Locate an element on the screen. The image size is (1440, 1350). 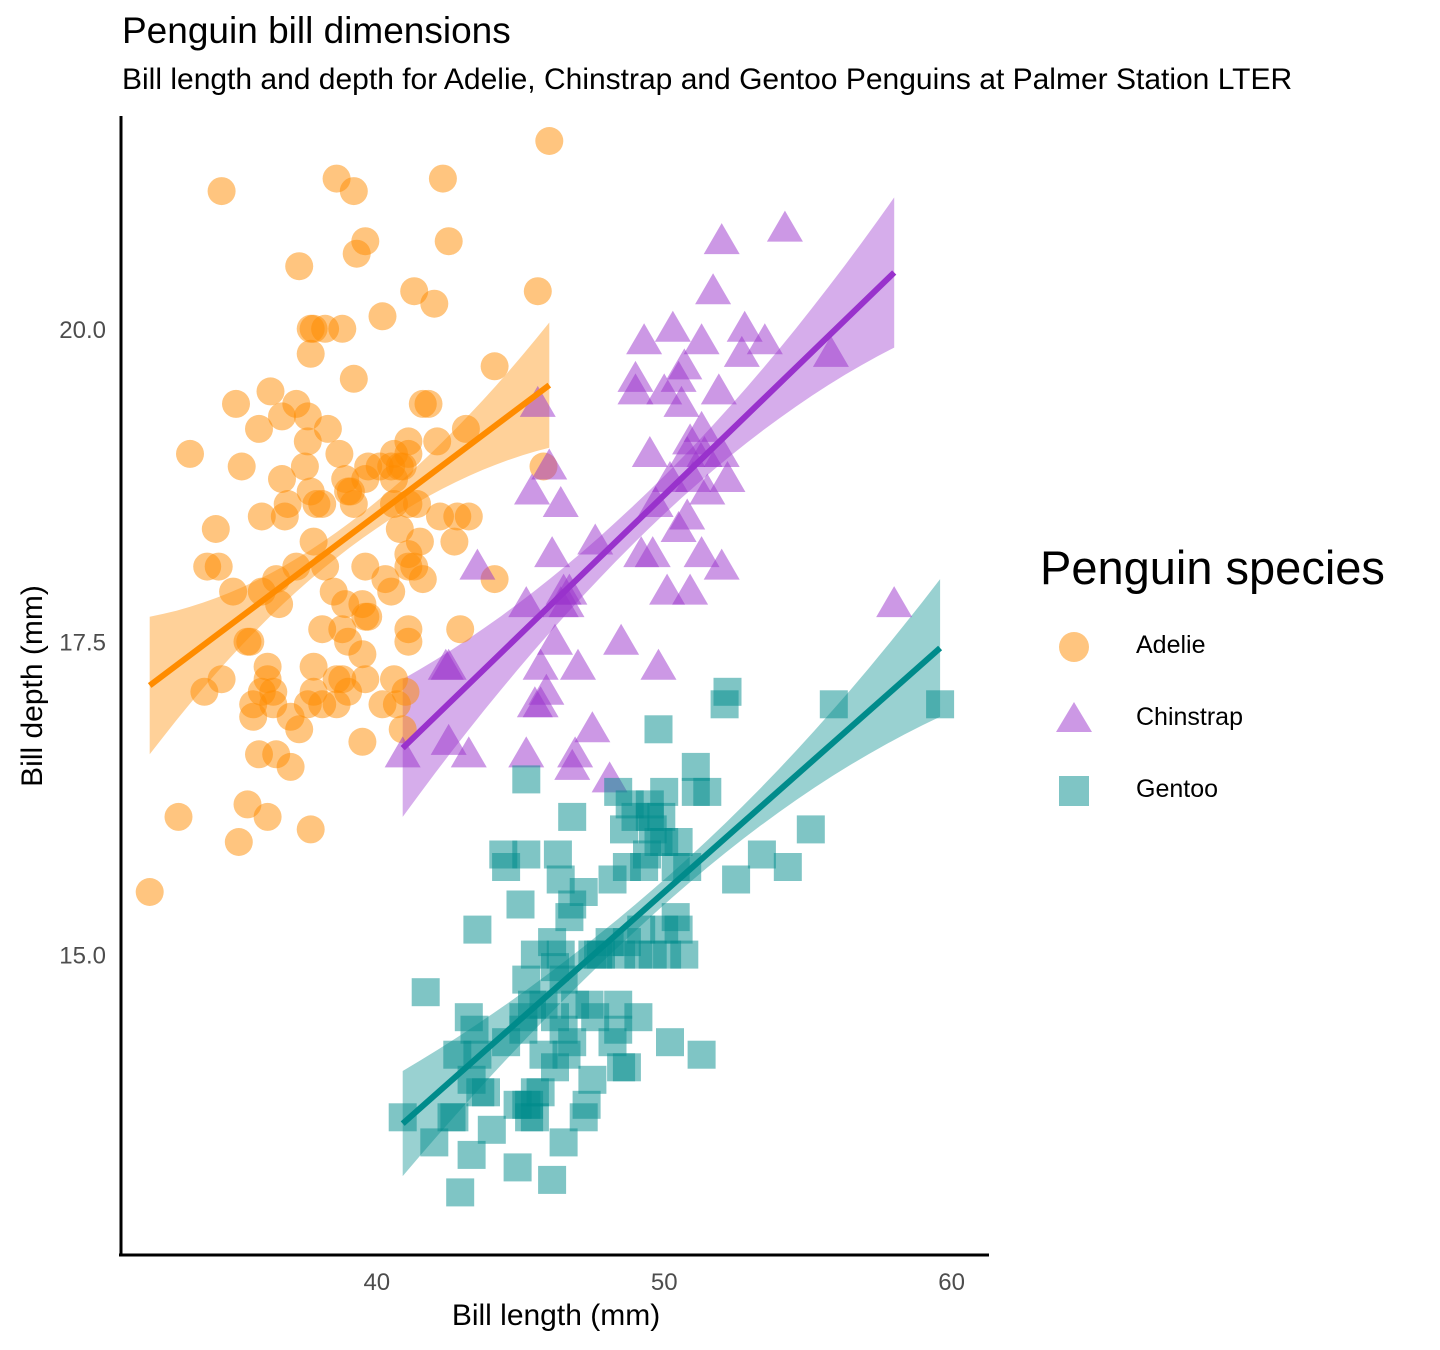
legend-key-gentoo is located at coordinates (1074, 791).